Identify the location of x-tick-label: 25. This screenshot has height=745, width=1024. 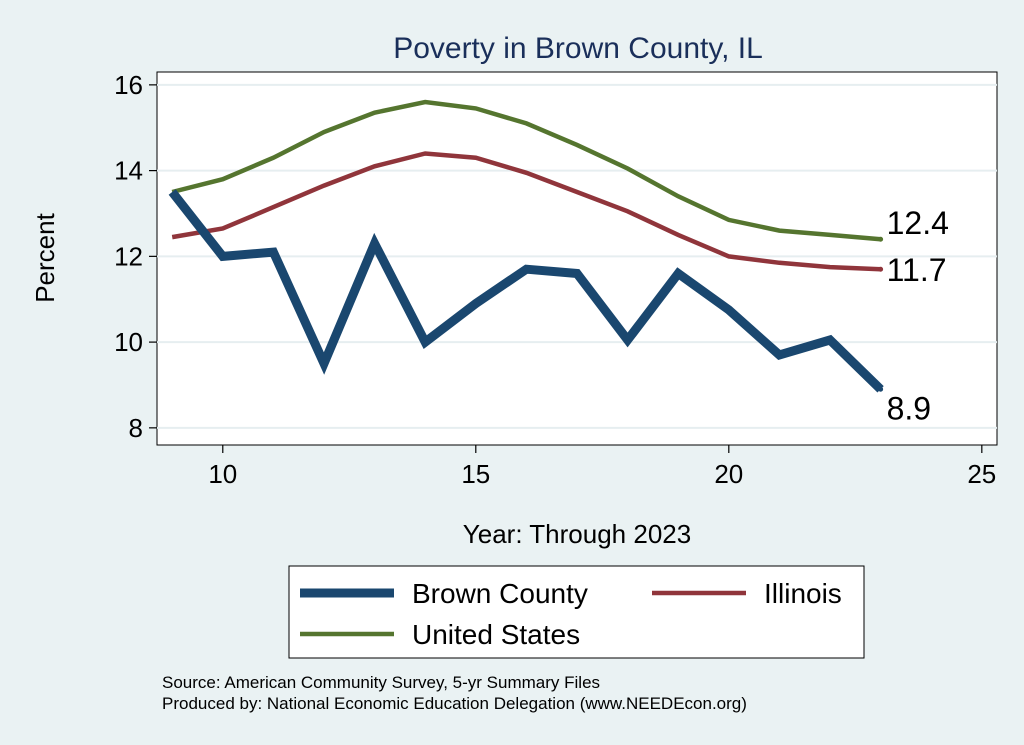
(981, 474).